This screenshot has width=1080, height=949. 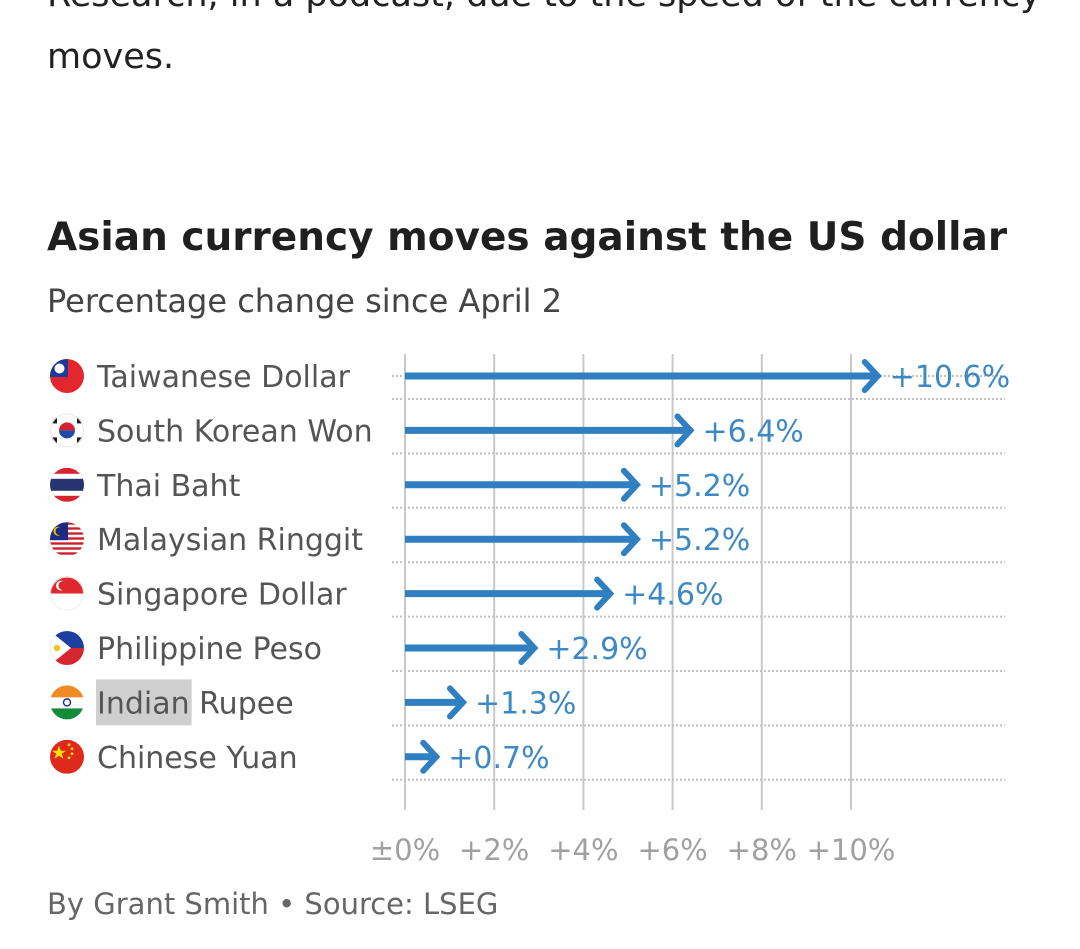 I want to click on value-label: +1.3%, so click(x=525, y=703).